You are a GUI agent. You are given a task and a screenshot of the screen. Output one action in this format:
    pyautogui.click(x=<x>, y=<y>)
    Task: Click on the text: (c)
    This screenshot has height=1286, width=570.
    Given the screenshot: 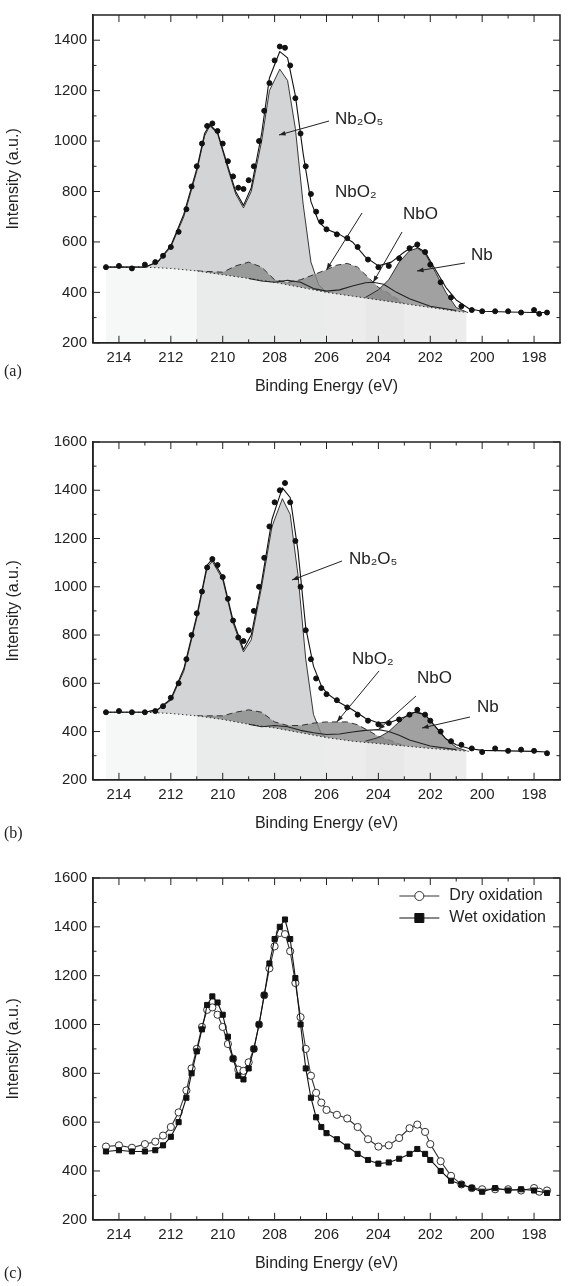 What is the action you would take?
    pyautogui.click(x=13, y=1273)
    